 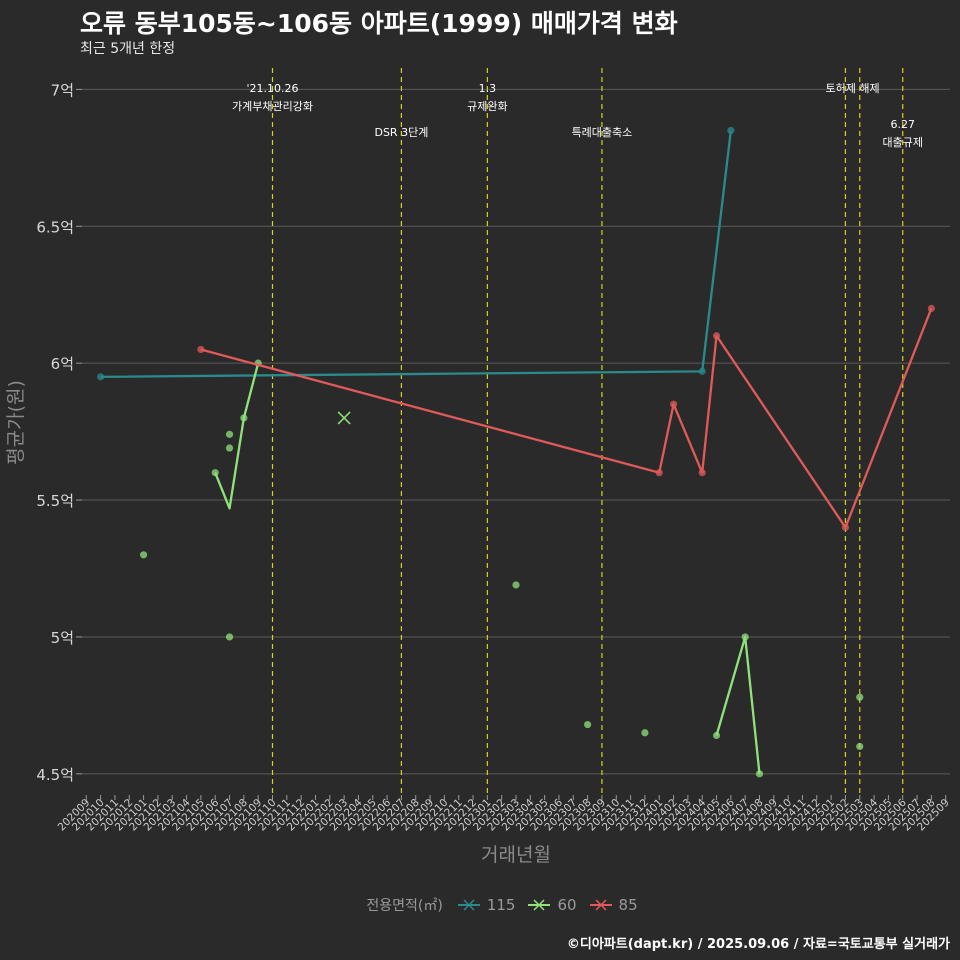 I want to click on y-tick-label: 7억, so click(x=62, y=90).